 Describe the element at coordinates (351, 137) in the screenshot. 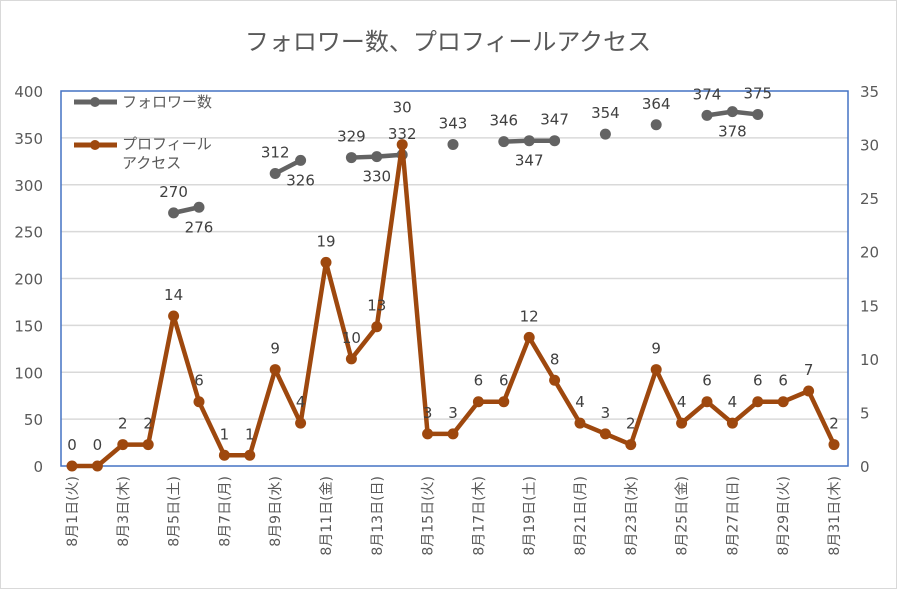

I see `data-label: 329` at that location.